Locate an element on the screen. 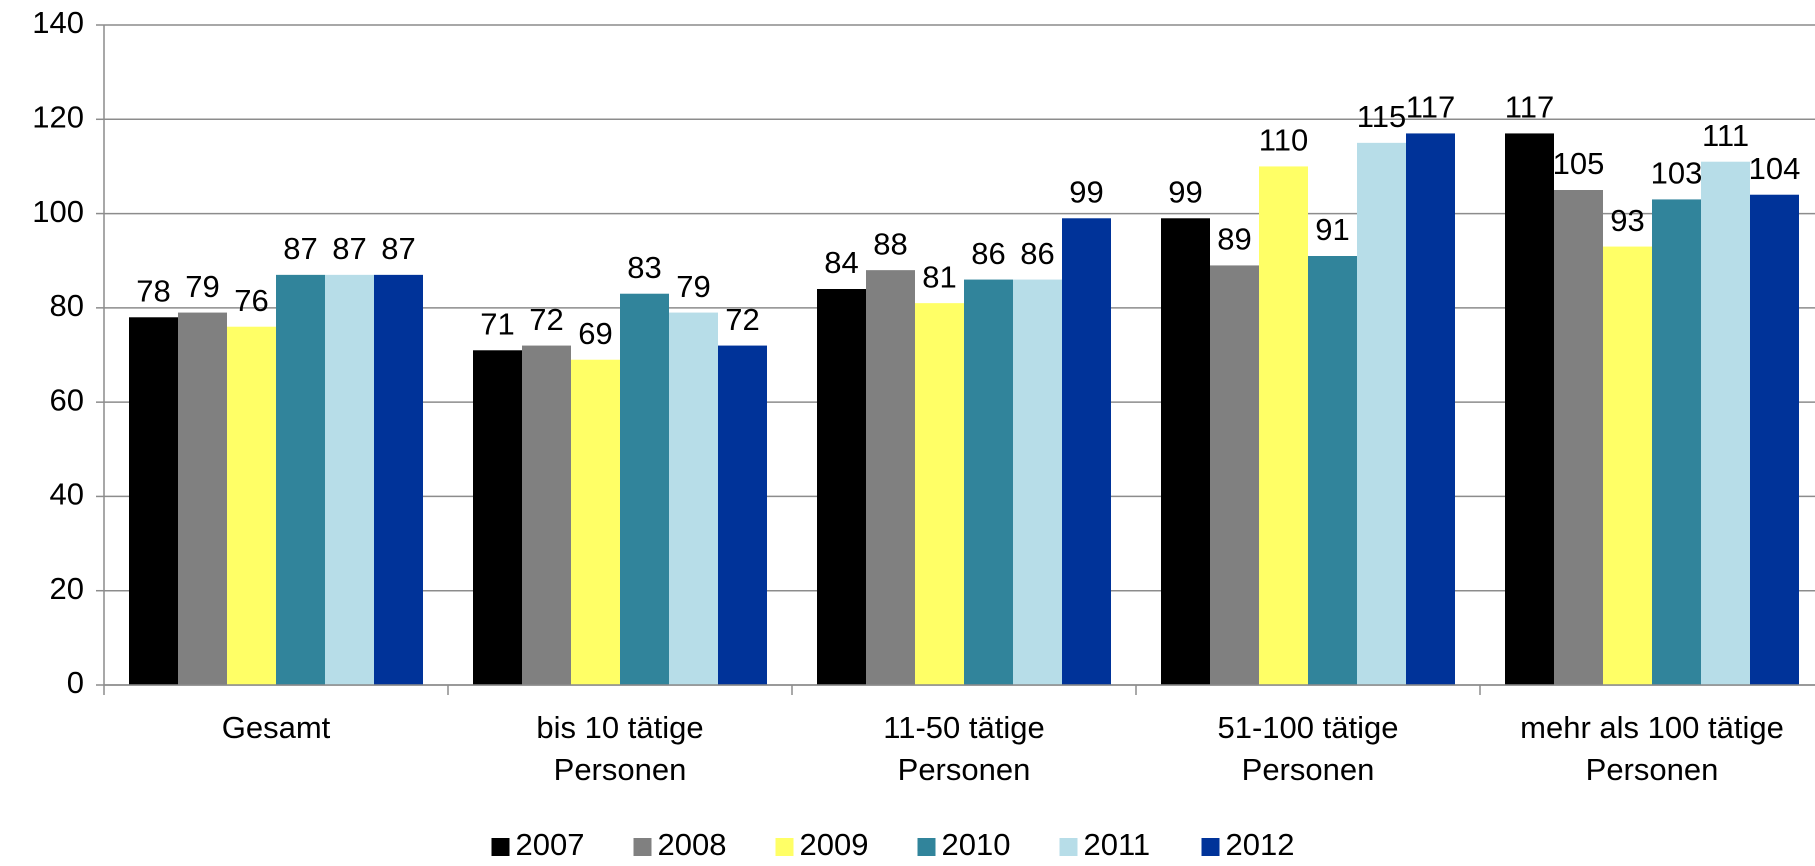 The width and height of the screenshot is (1815, 866). y-tick-label: 120 is located at coordinates (58, 116).